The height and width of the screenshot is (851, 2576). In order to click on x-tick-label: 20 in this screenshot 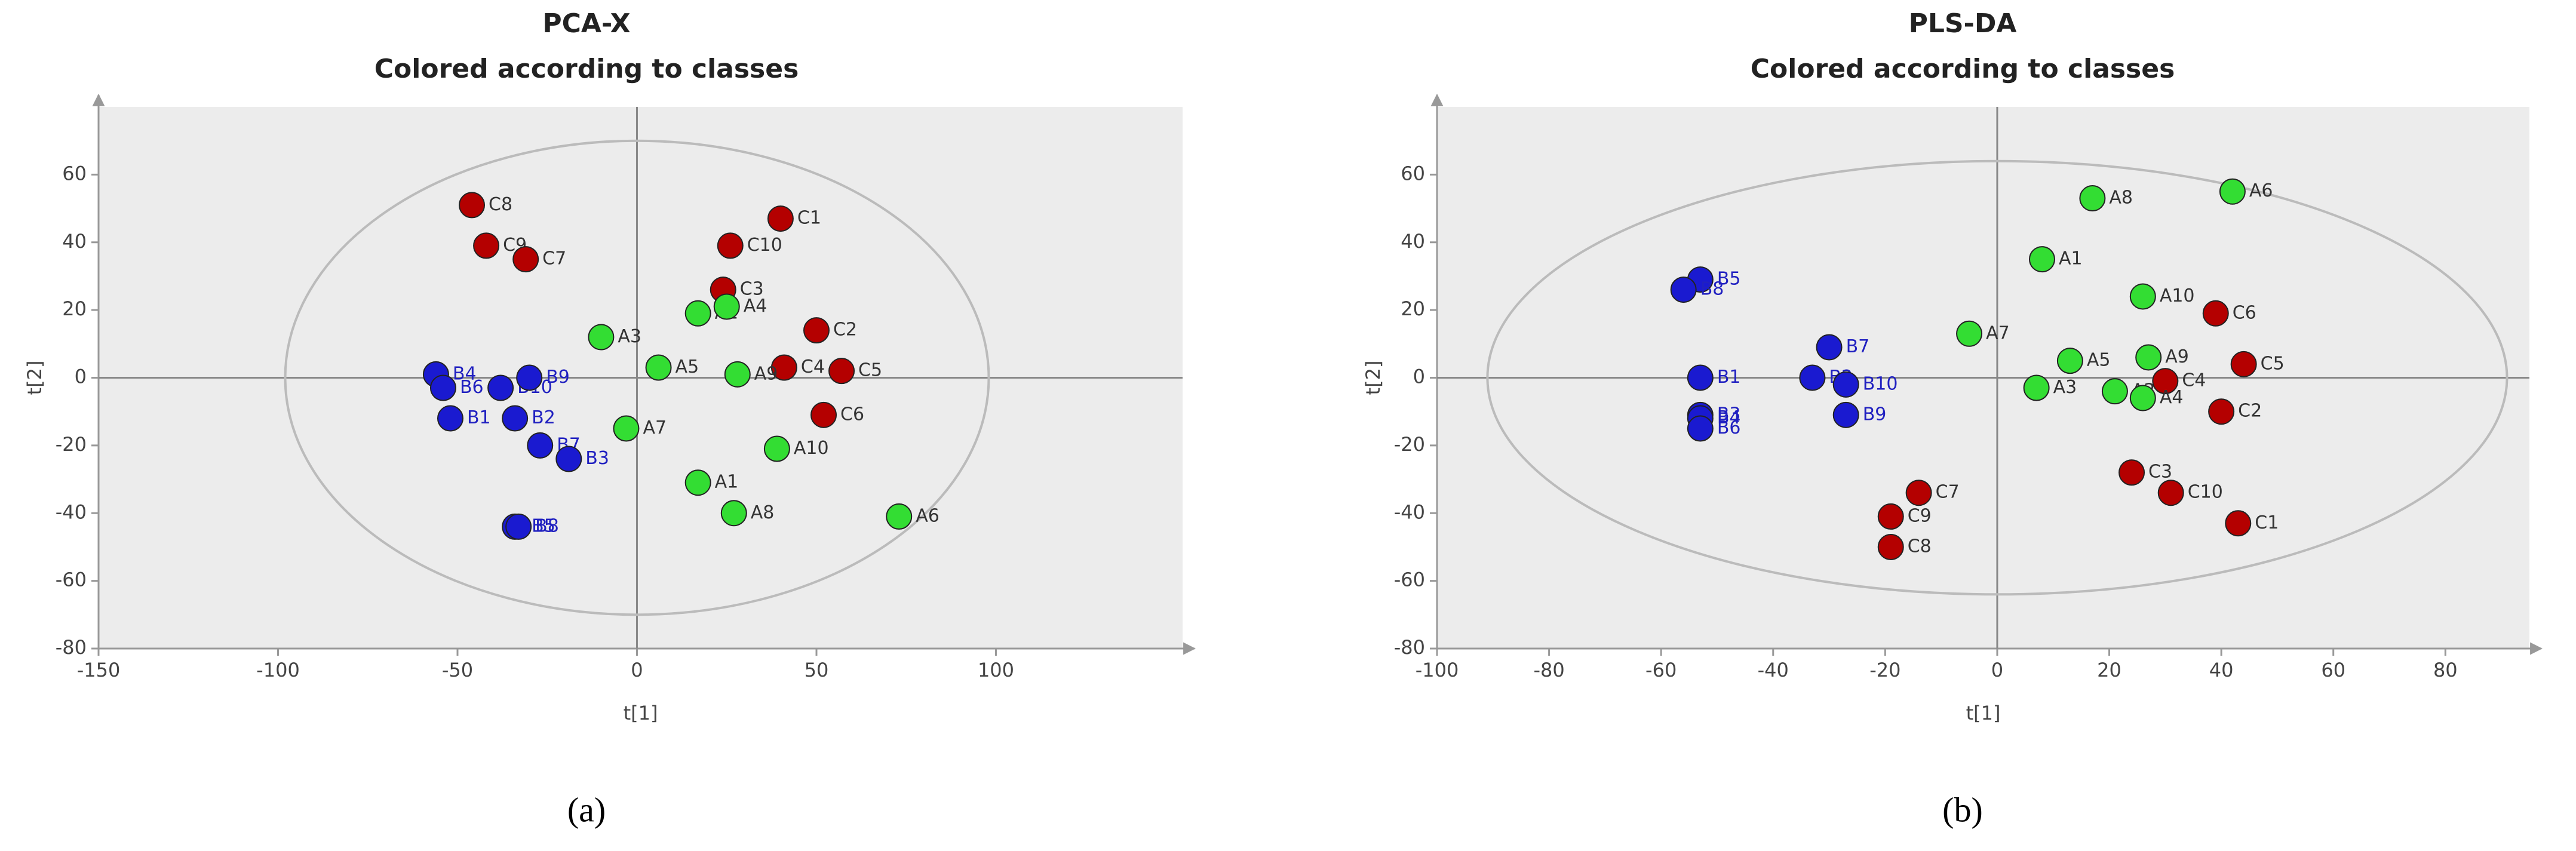, I will do `click(2109, 670)`.